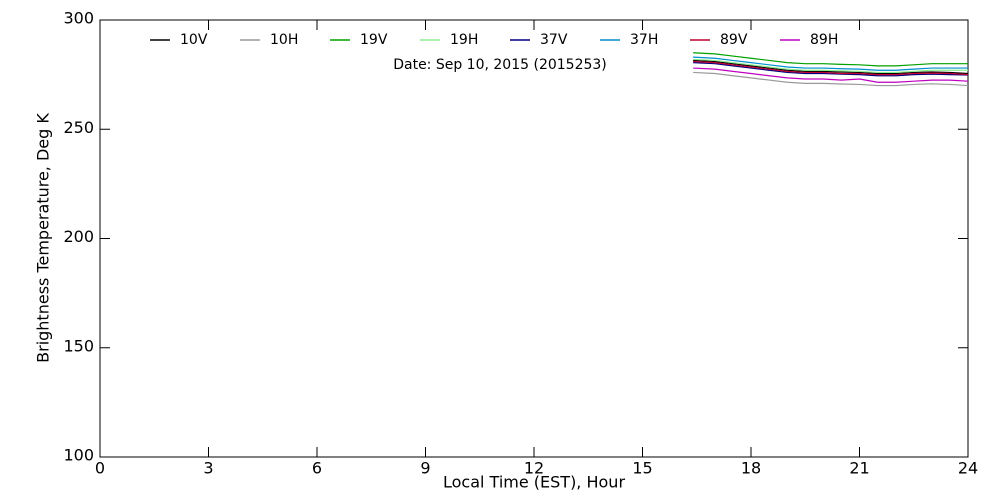  Describe the element at coordinates (317, 468) in the screenshot. I see `x-tick-label: 6` at that location.